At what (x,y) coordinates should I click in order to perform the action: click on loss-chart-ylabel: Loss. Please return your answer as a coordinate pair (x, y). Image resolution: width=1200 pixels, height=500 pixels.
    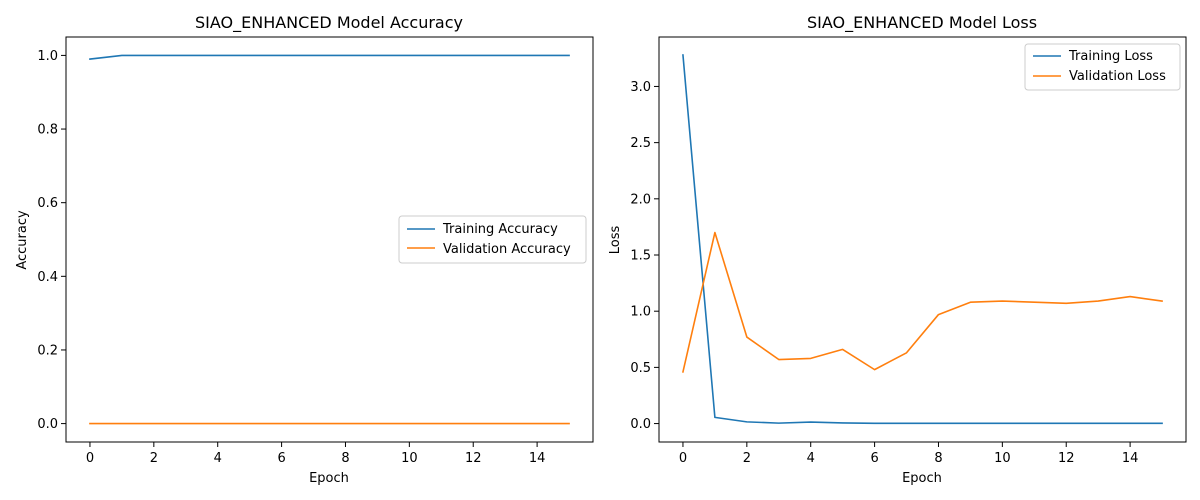
    Looking at the image, I should click on (615, 240).